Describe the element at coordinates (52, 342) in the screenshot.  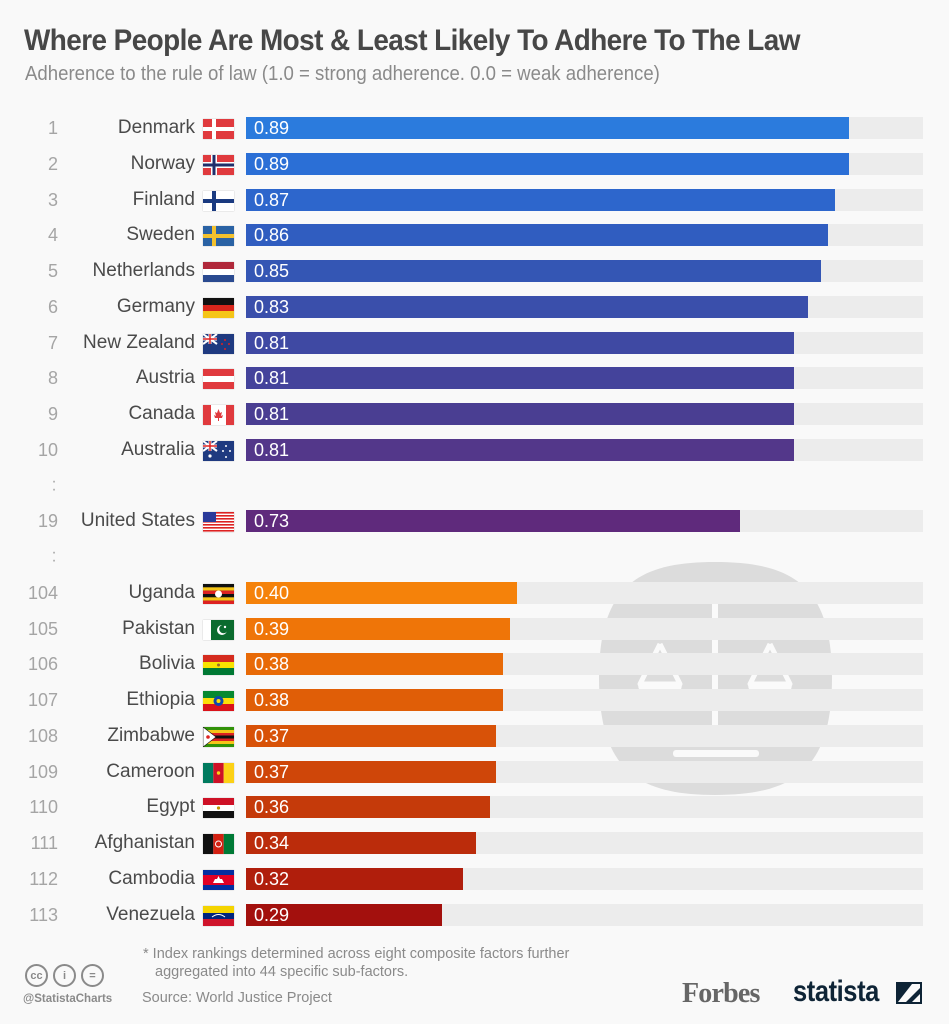
I see `rank-label: 7` at that location.